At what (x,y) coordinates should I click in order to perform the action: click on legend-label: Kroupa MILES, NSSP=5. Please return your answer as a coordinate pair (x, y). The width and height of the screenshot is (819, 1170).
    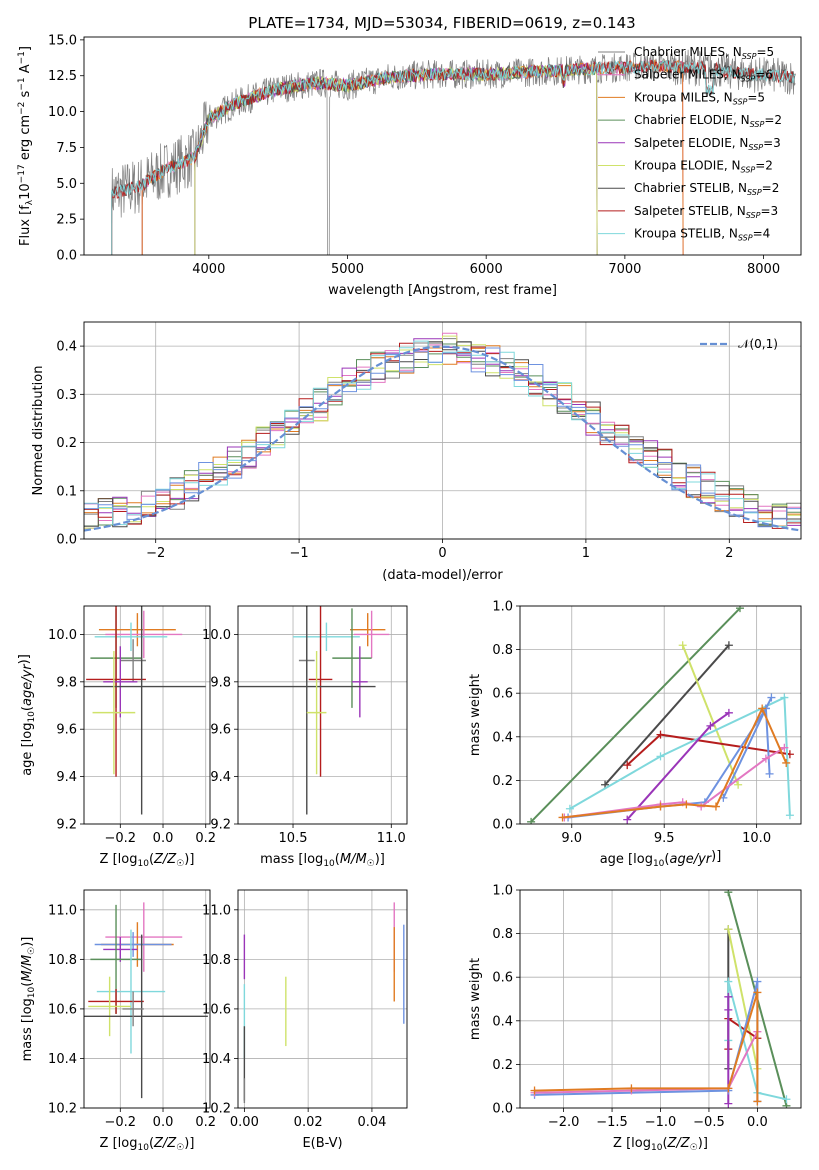
    Looking at the image, I should click on (699, 98).